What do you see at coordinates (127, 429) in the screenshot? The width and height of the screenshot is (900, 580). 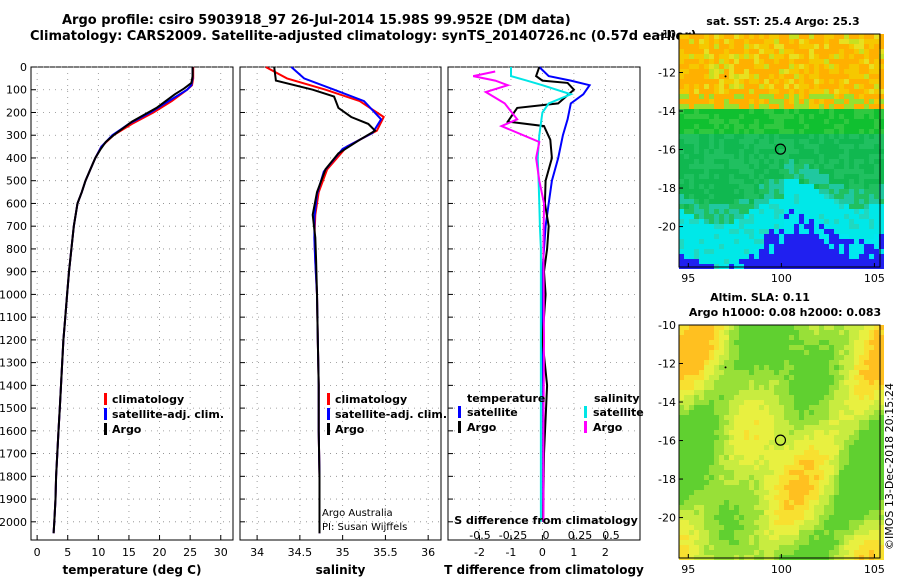 I see `temperature-legend-label: Argo` at bounding box center [127, 429].